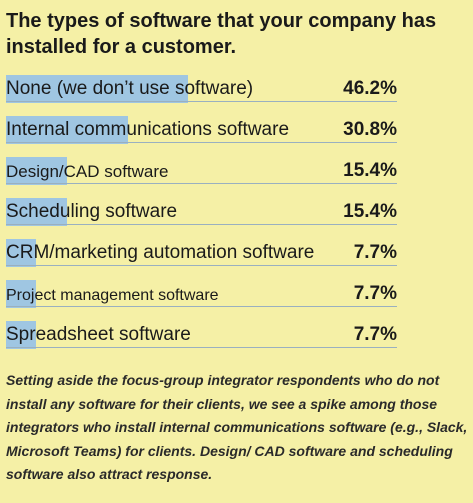 The height and width of the screenshot is (503, 473). Describe the element at coordinates (87, 171) in the screenshot. I see `bar-label: Design/CAD software` at that location.